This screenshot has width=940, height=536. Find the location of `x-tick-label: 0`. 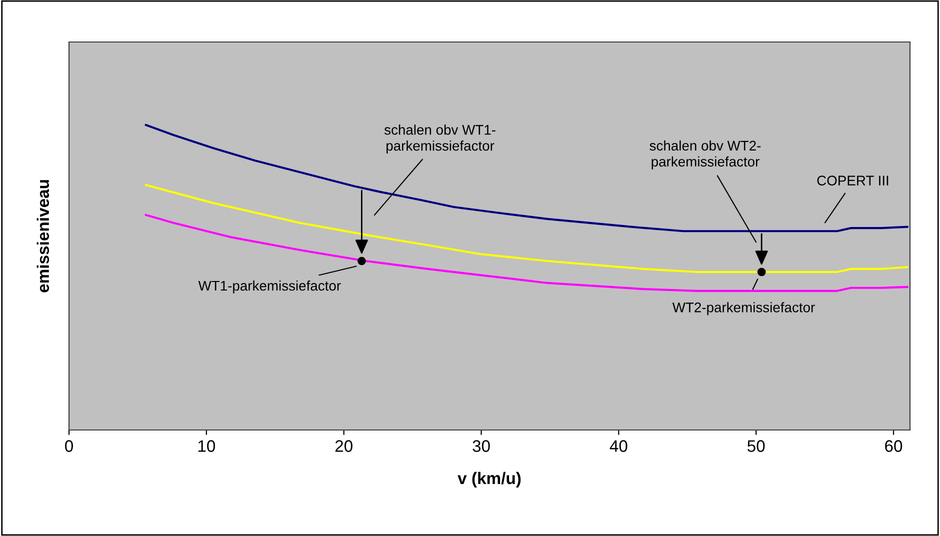

x-tick-label: 0 is located at coordinates (69, 446).